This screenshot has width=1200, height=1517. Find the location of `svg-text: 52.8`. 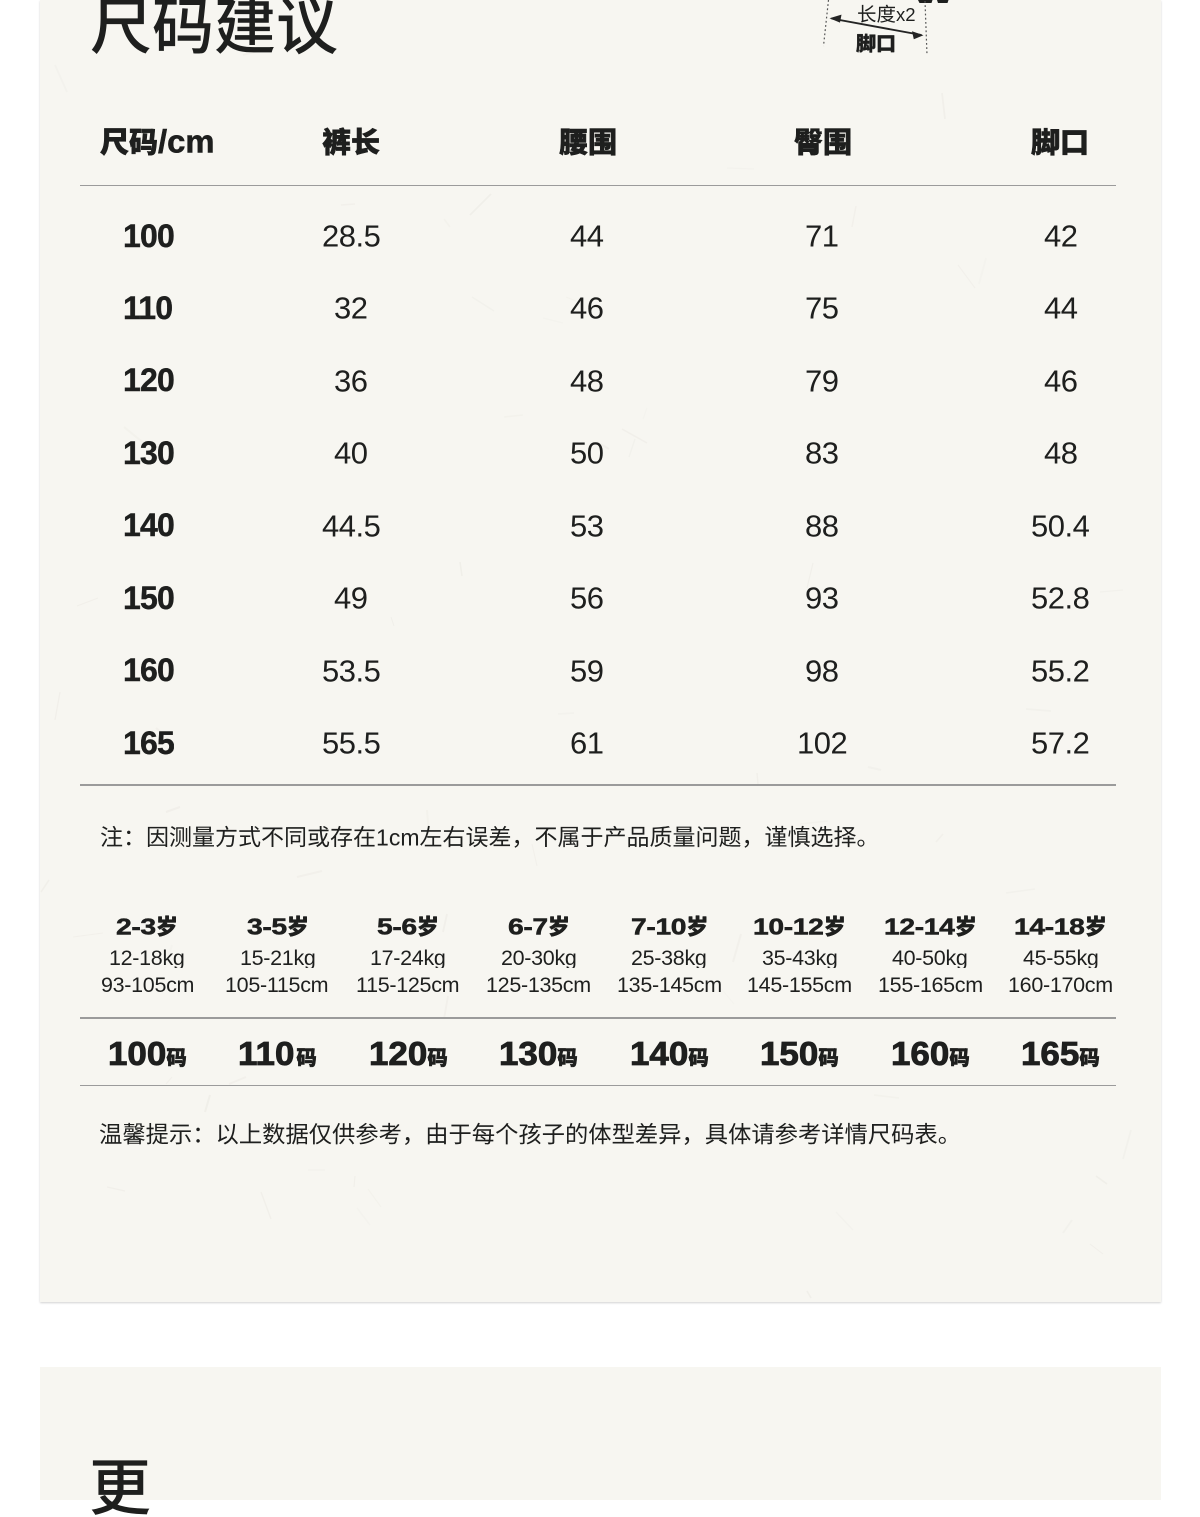

svg-text: 52.8 is located at coordinates (1060, 596).